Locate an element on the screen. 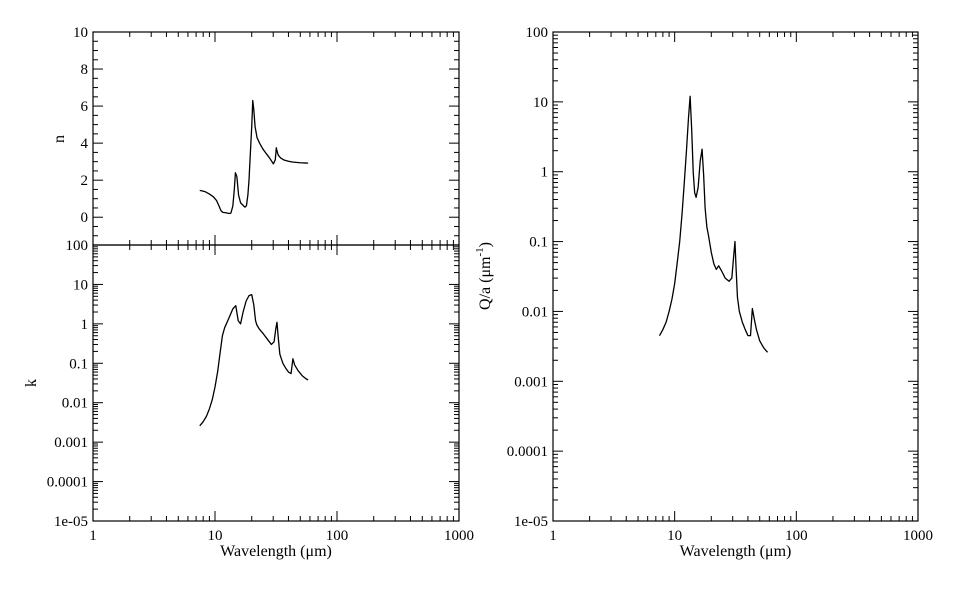 This screenshot has height=612, width=960. k_panel-y-tick-label: 100 is located at coordinates (77, 246).